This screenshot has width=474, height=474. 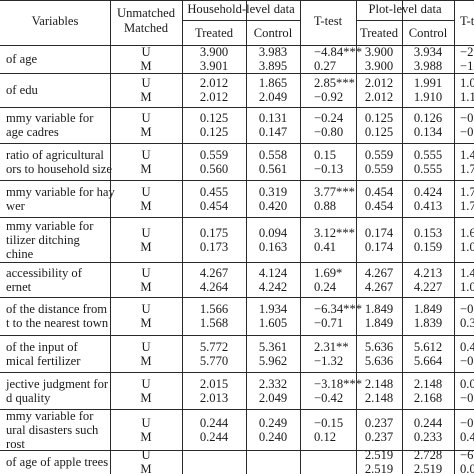 I want to click on hh-treated-value: 1.568, so click(x=214, y=323).